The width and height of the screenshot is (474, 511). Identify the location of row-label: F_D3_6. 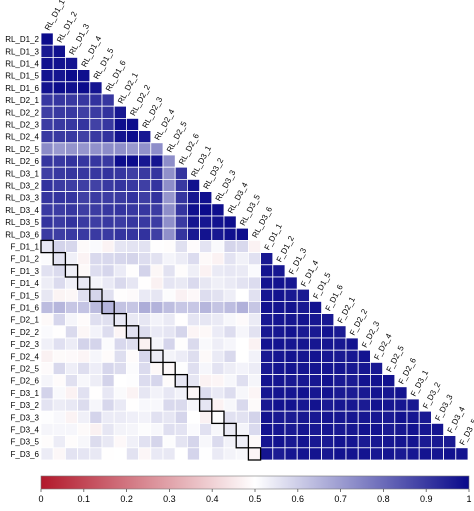
(25, 454).